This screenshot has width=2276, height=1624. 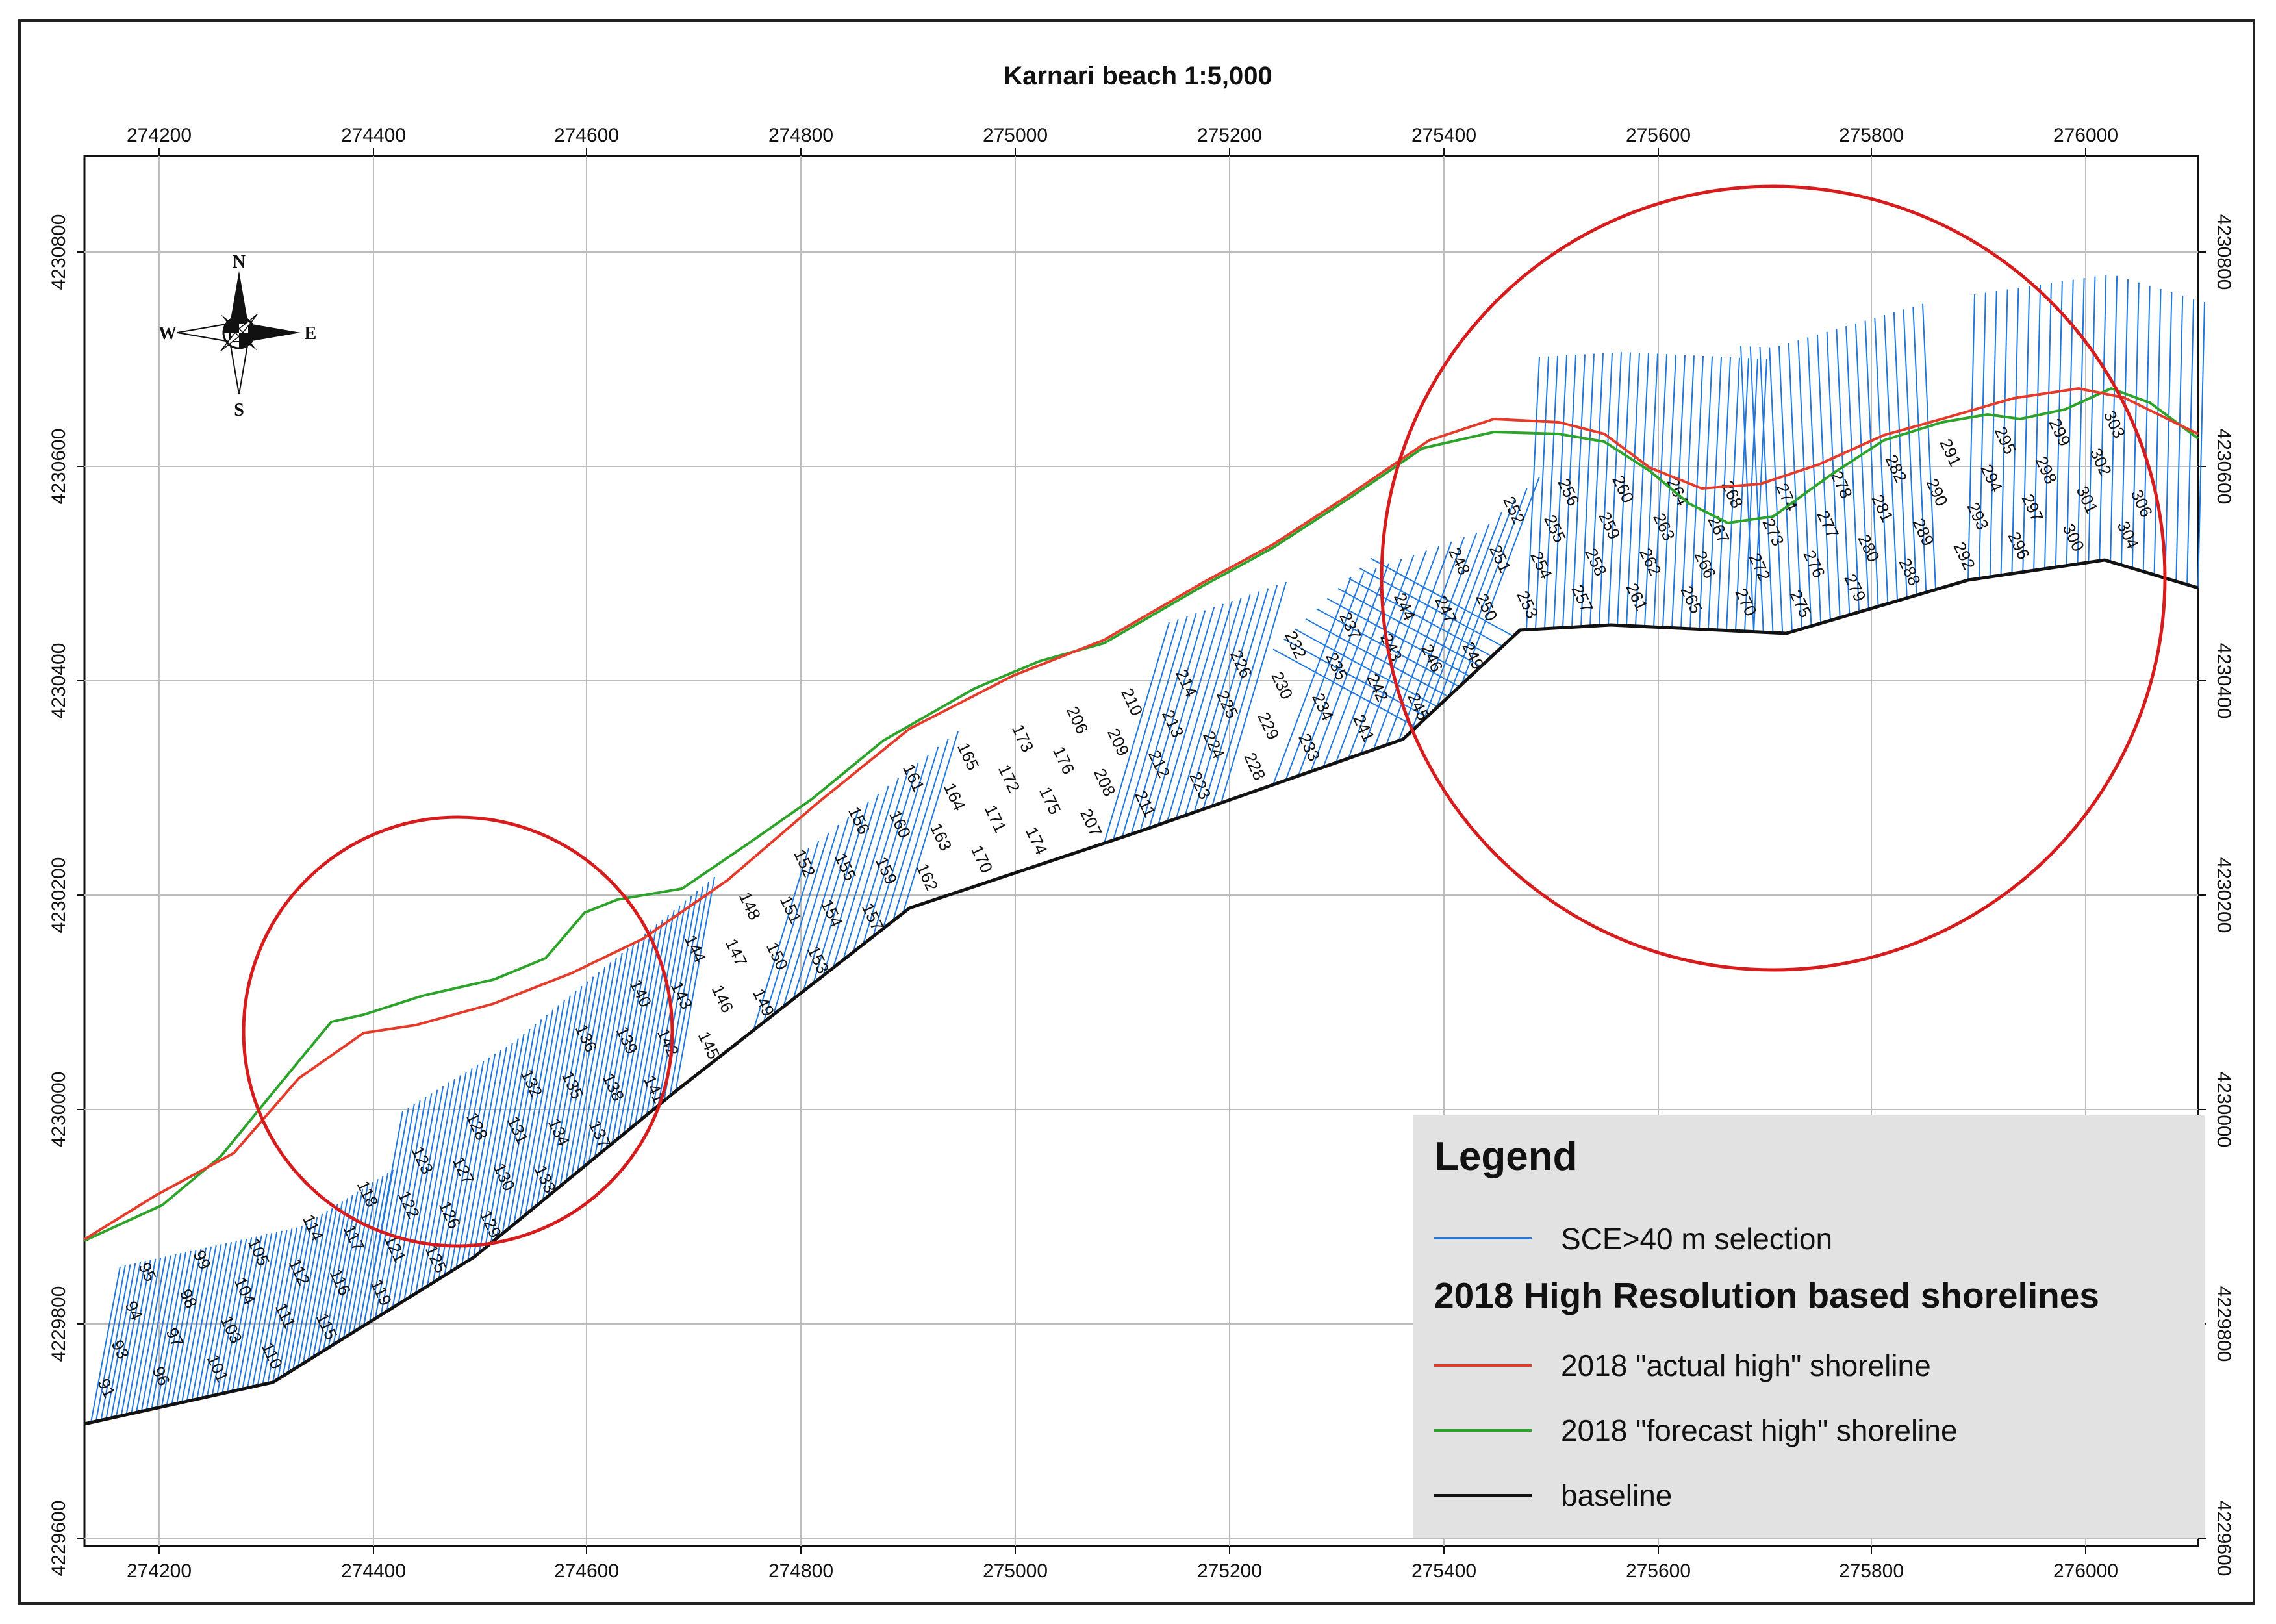 I want to click on y-tick-label-right: 4230800, so click(x=2223, y=252).